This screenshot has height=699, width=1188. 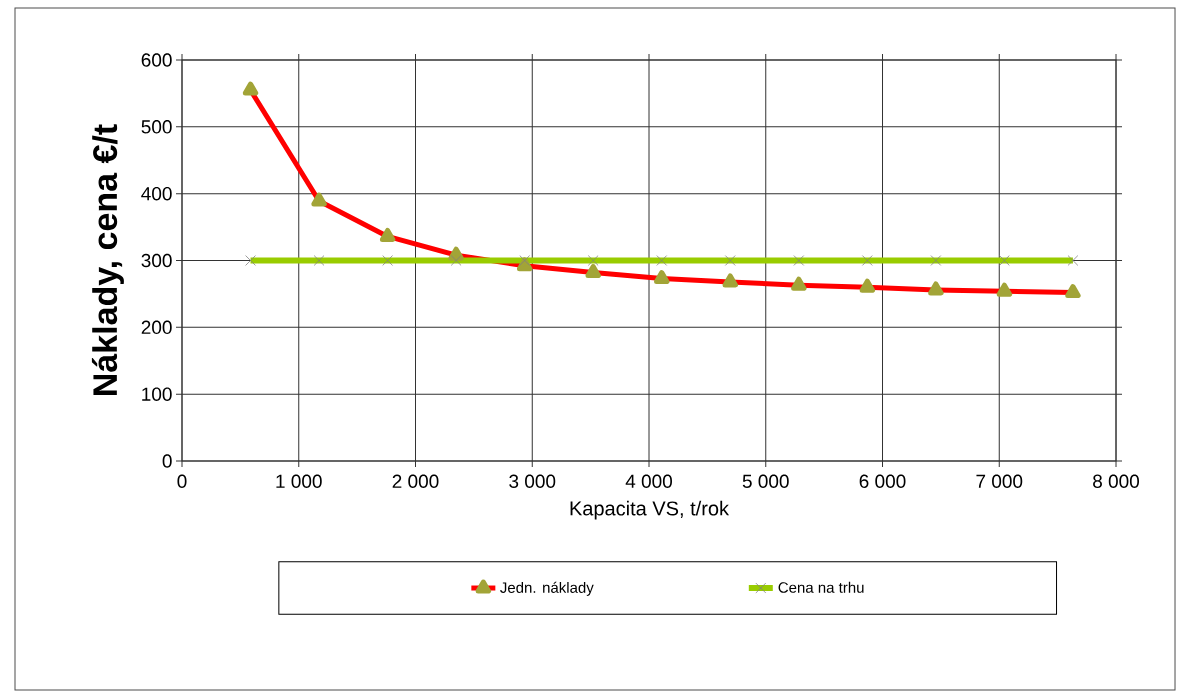 What do you see at coordinates (532, 481) in the screenshot?
I see `x-tick-label: 3 000` at bounding box center [532, 481].